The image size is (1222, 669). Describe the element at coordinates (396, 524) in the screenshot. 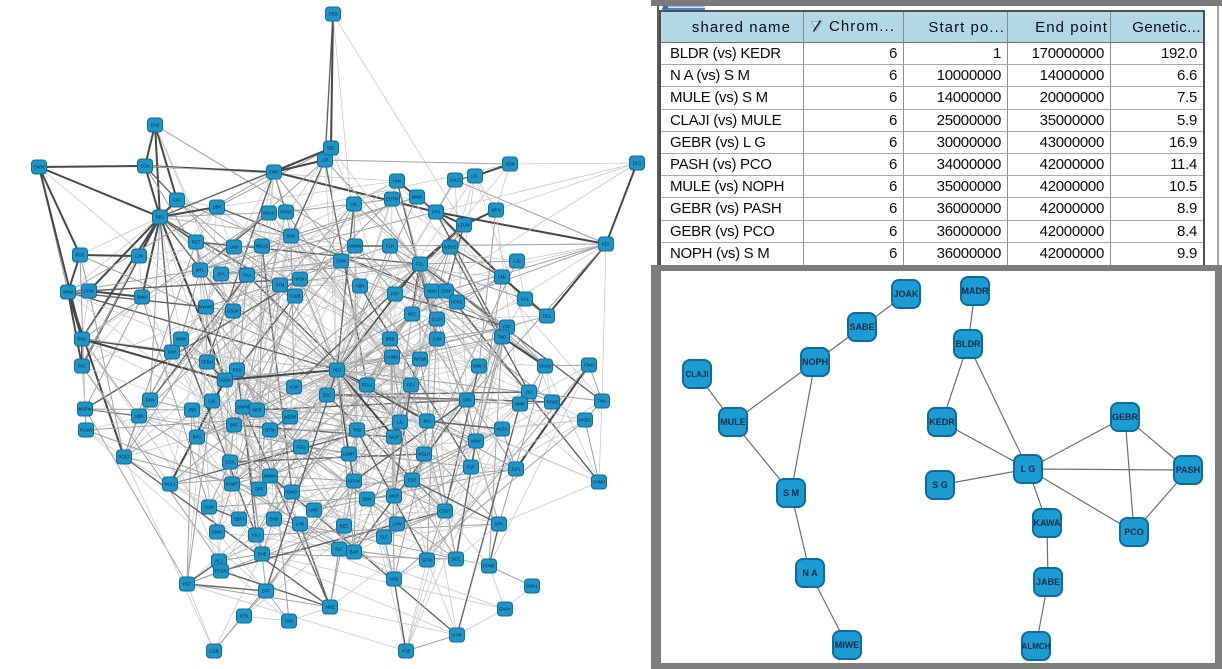

I see `svg-text: LPW` at that location.